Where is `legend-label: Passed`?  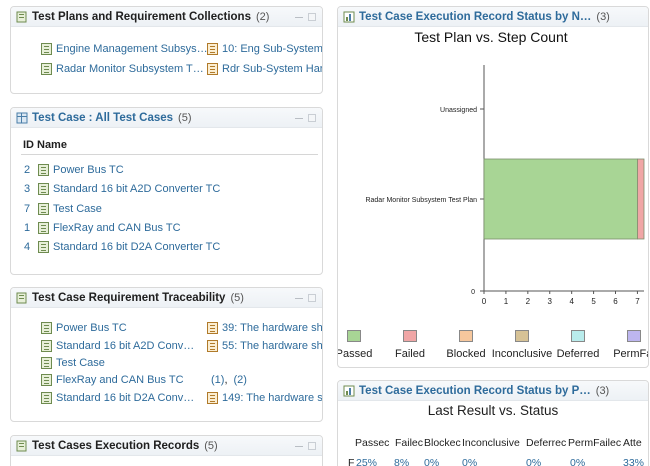
legend-label: Passed is located at coordinates (355, 354).